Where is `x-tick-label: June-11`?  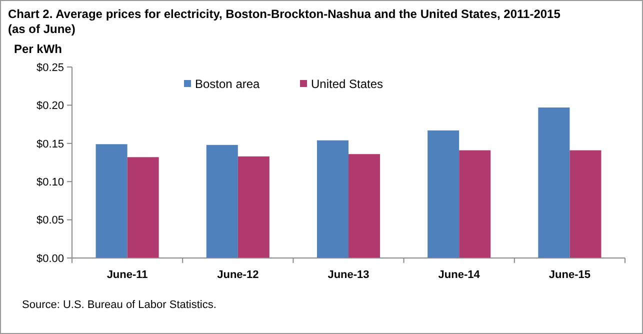 x-tick-label: June-11 is located at coordinates (127, 275).